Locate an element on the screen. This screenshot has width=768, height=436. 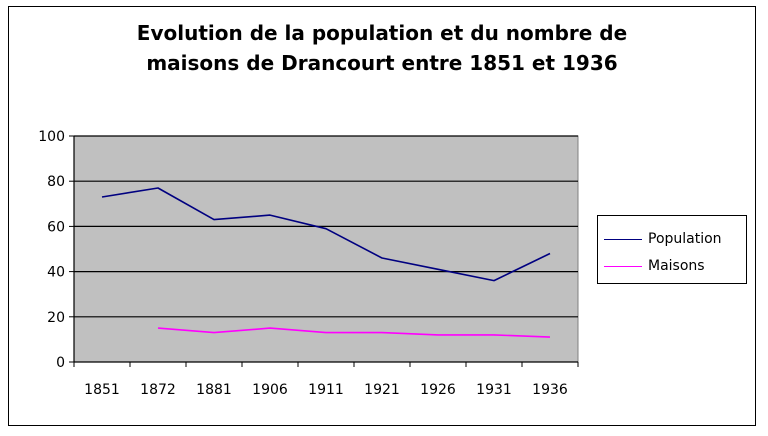
ytick-label-40: 40 is located at coordinates (56, 273).